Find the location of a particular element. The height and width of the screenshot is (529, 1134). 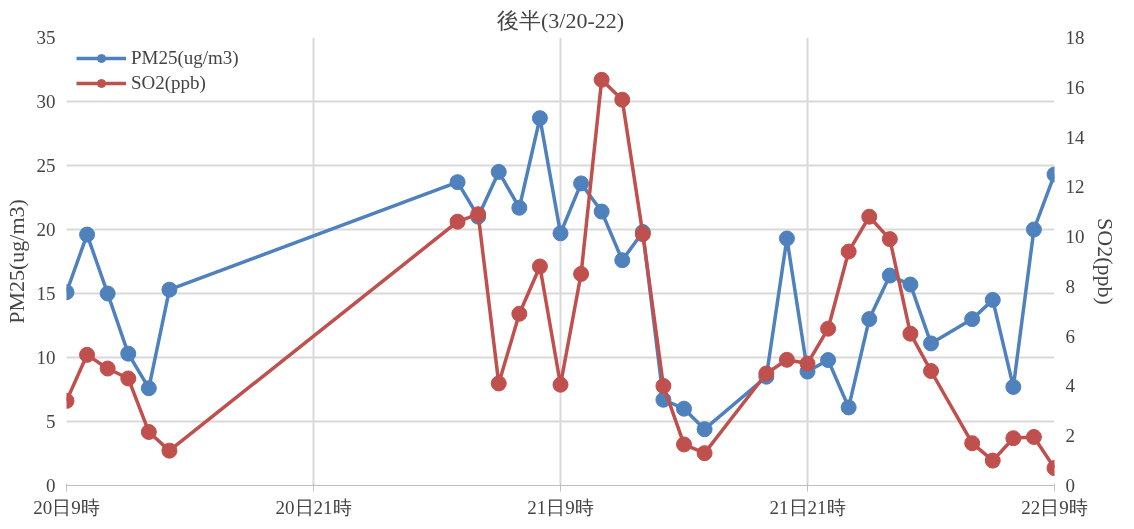

y2-tick-label: 2 is located at coordinates (1070, 436).